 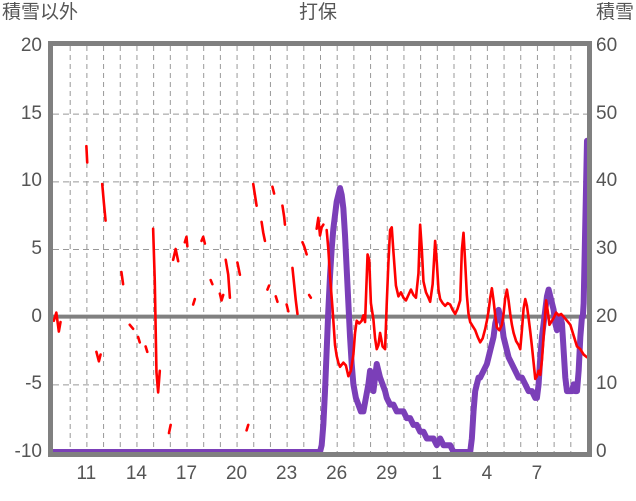 I want to click on left-tick-label: -5, so click(x=33, y=384).